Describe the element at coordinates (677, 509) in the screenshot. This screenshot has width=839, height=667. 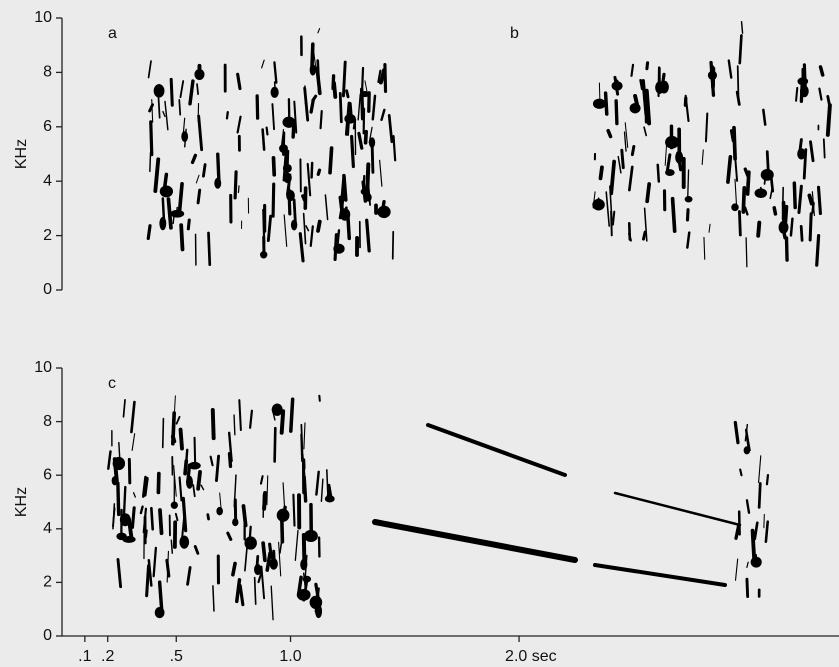
I see `sound-sweep` at that location.